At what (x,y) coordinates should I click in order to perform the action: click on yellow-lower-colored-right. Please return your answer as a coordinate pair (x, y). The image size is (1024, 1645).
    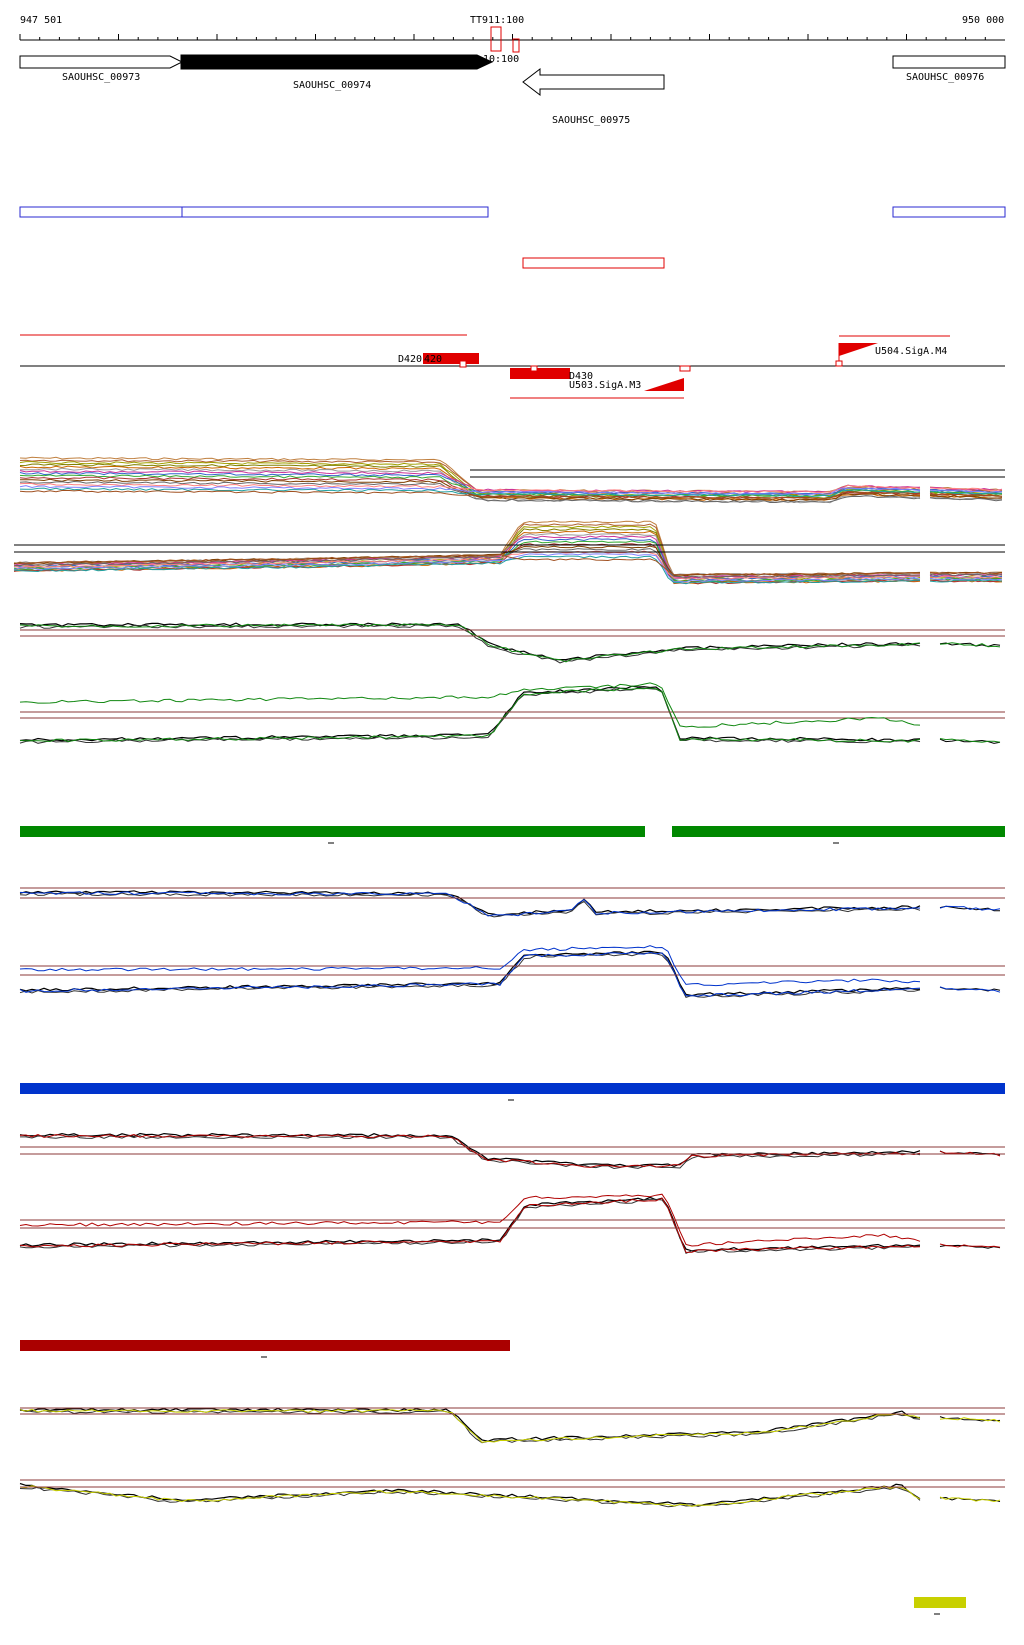
    Looking at the image, I should click on (970, 1499).